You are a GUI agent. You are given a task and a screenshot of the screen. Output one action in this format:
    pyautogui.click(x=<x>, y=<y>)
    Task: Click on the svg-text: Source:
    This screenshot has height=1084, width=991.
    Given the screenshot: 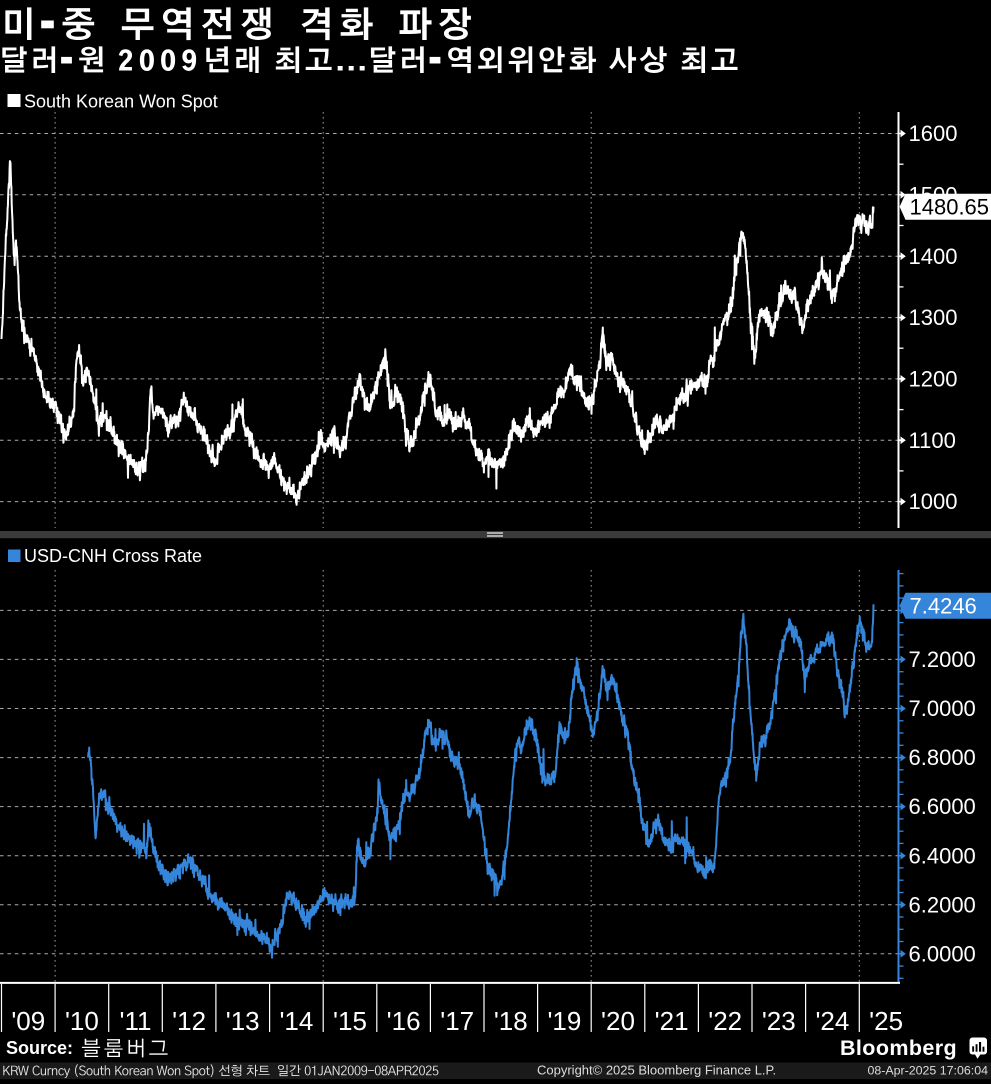 What is the action you would take?
    pyautogui.click(x=39, y=1048)
    